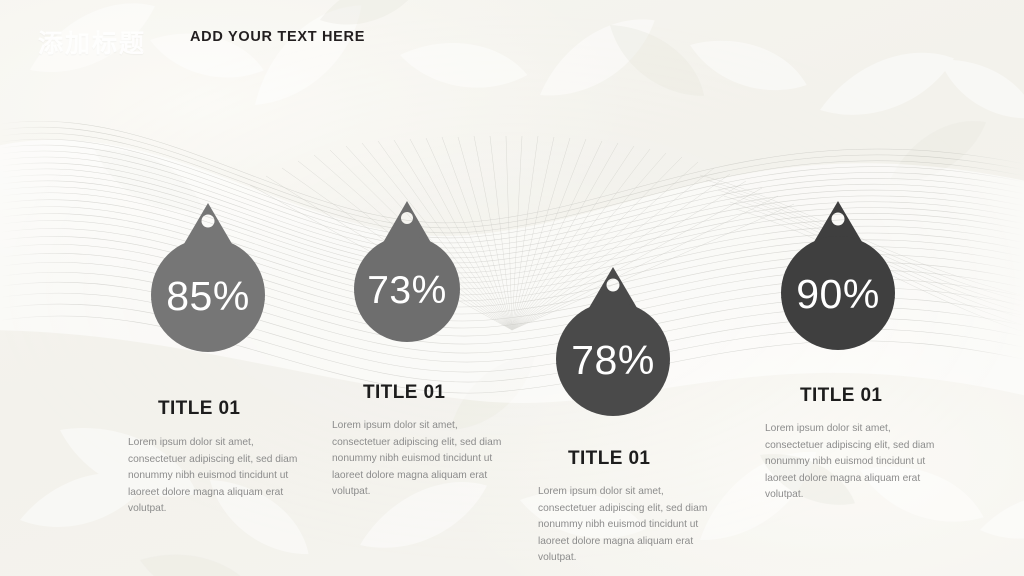 This screenshot has height=576, width=1024. I want to click on watermark-title: 添加标题, so click(92, 44).